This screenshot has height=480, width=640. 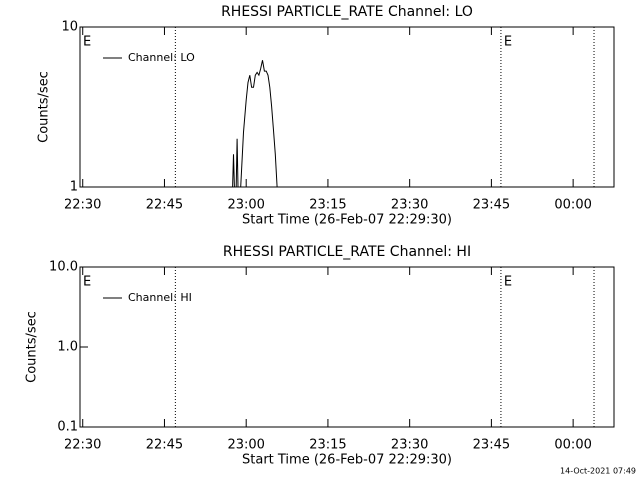 I want to click on y-tick-label: 10, so click(x=69, y=27).